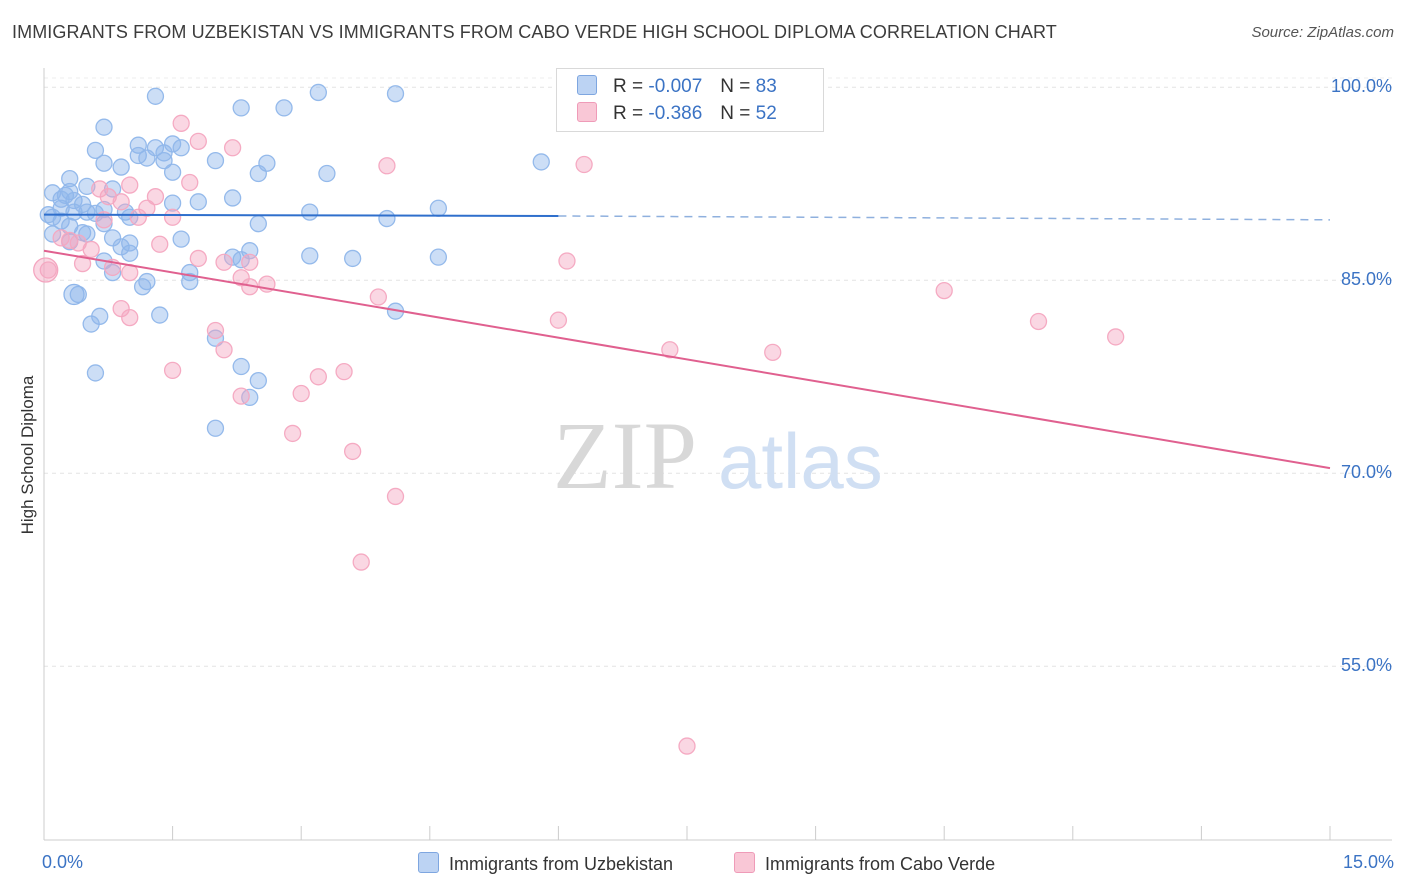  What do you see at coordinates (1366, 472) in the screenshot?
I see `y-tick-label: 70.0%` at bounding box center [1366, 472].